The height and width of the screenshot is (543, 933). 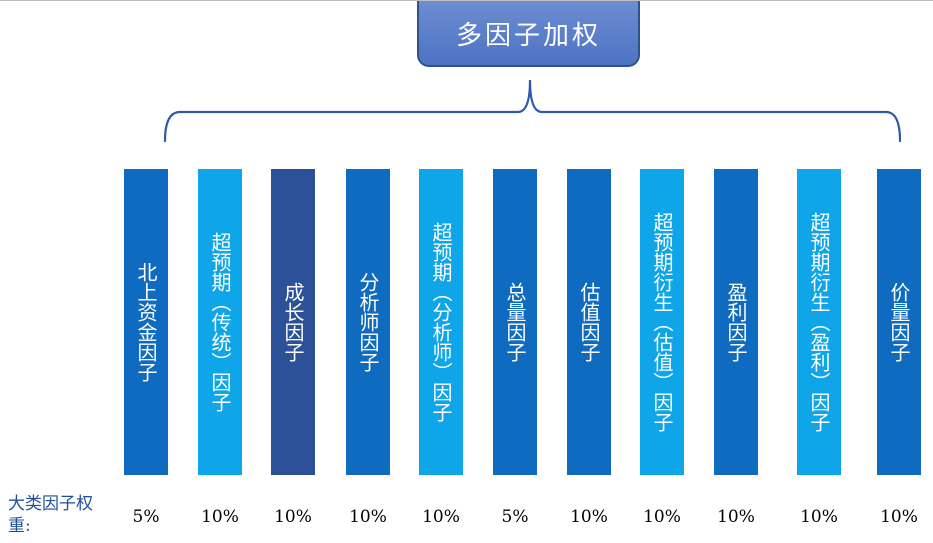 I want to click on factor-bar: 超预期（传统）因子, so click(x=220, y=322).